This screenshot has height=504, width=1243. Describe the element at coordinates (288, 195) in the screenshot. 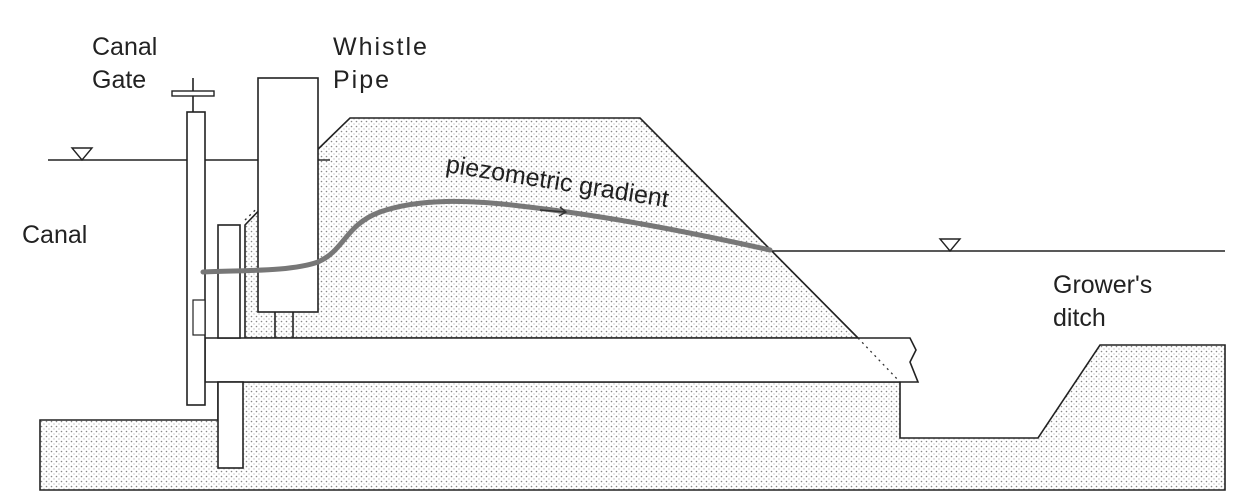

I see `whistle-pipe` at that location.